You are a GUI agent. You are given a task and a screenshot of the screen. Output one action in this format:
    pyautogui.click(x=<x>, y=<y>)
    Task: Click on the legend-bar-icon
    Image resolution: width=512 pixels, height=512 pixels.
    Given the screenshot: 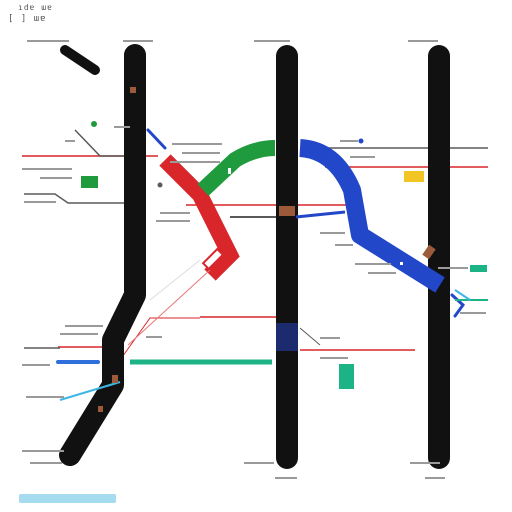 What is the action you would take?
    pyautogui.click(x=67, y=498)
    